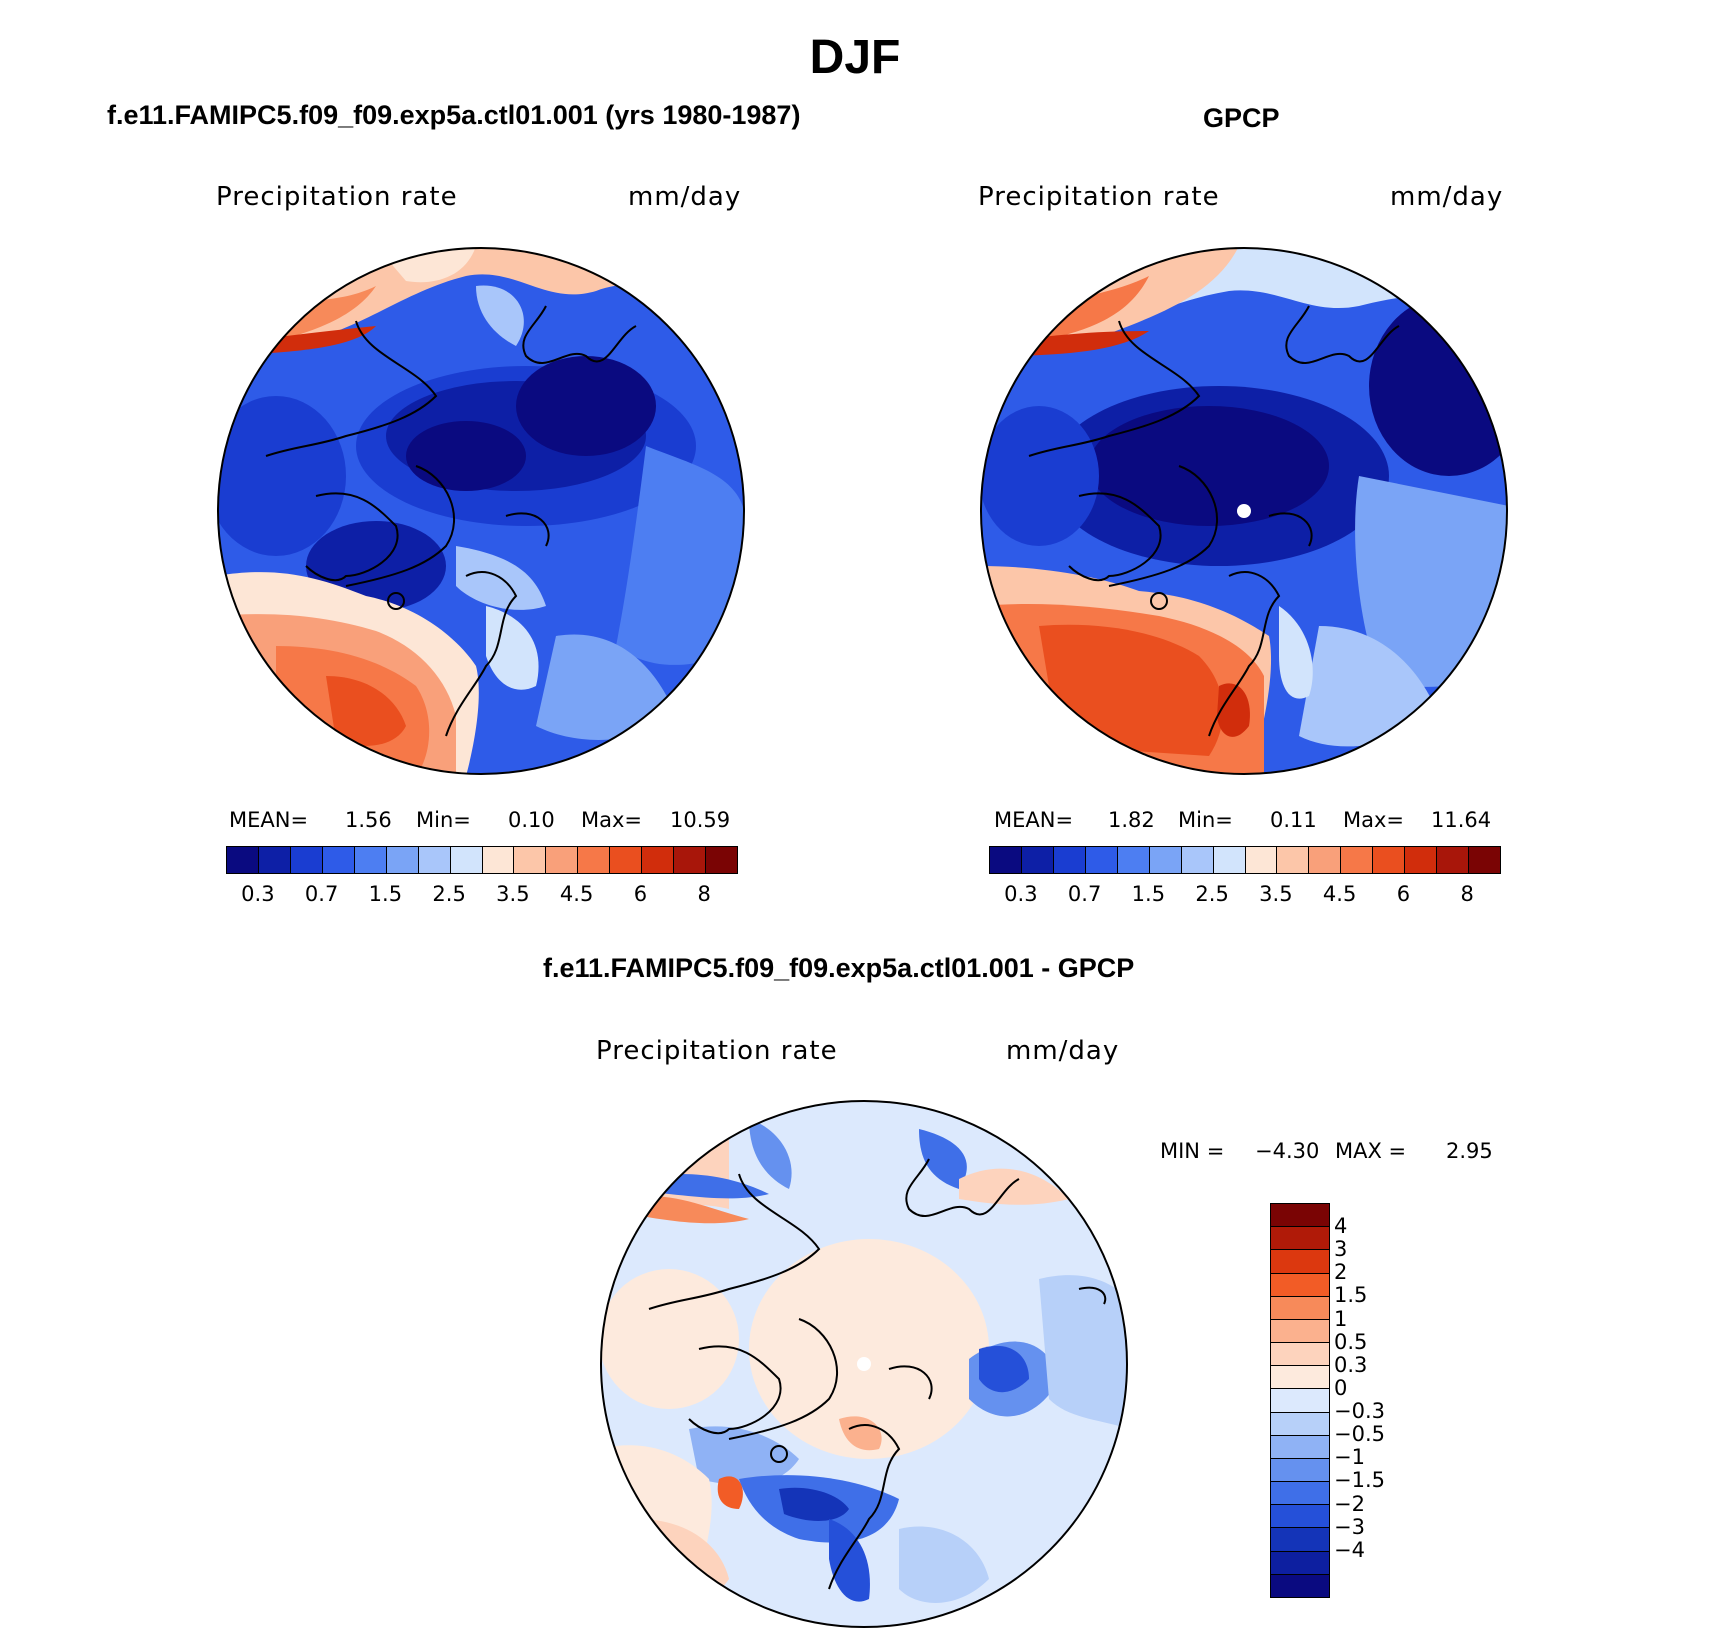 Image resolution: width=1710 pixels, height=1629 pixels. What do you see at coordinates (685, 197) in the screenshot?
I see `panel1-units-label: mm/day` at bounding box center [685, 197].